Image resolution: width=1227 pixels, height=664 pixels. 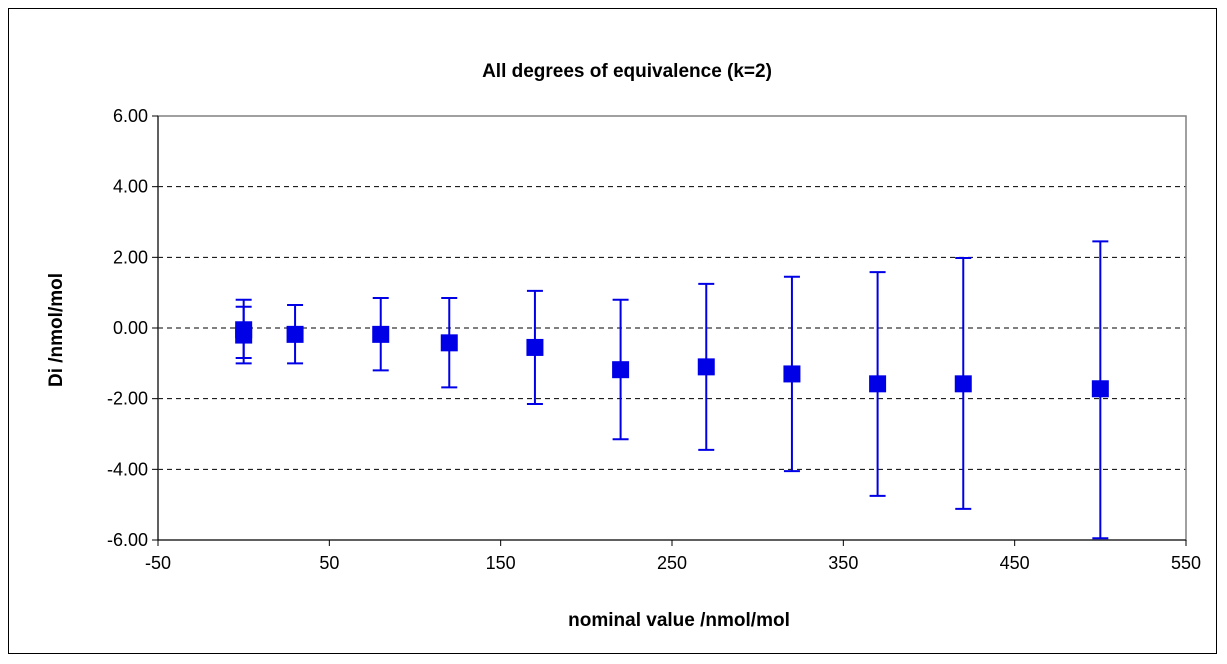 What do you see at coordinates (130, 187) in the screenshot?
I see `y-tick-label: 4.00` at bounding box center [130, 187].